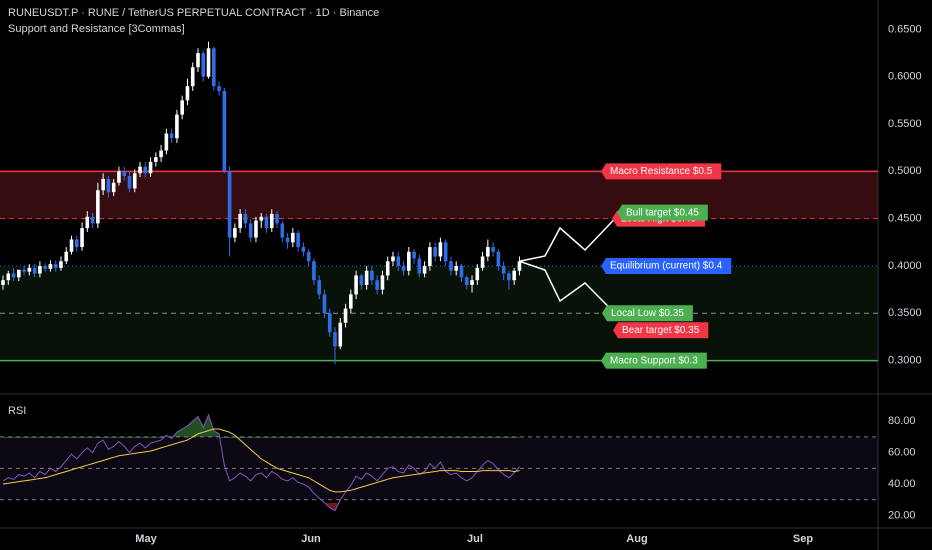 Image resolution: width=932 pixels, height=550 pixels. What do you see at coordinates (261, 460) in the screenshot?
I see `rsi-ma-line` at bounding box center [261, 460].